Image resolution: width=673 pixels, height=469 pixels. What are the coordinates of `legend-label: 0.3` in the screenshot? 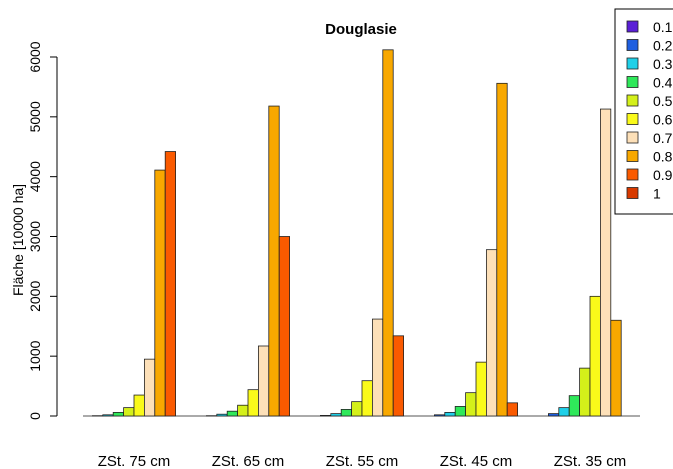 It's located at (663, 64).